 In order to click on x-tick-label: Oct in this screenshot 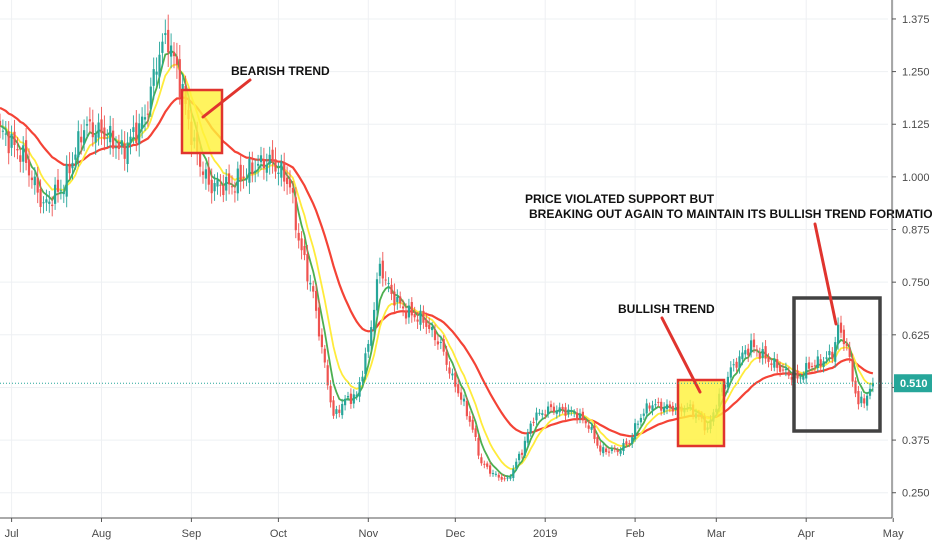, I will do `click(278, 534)`.